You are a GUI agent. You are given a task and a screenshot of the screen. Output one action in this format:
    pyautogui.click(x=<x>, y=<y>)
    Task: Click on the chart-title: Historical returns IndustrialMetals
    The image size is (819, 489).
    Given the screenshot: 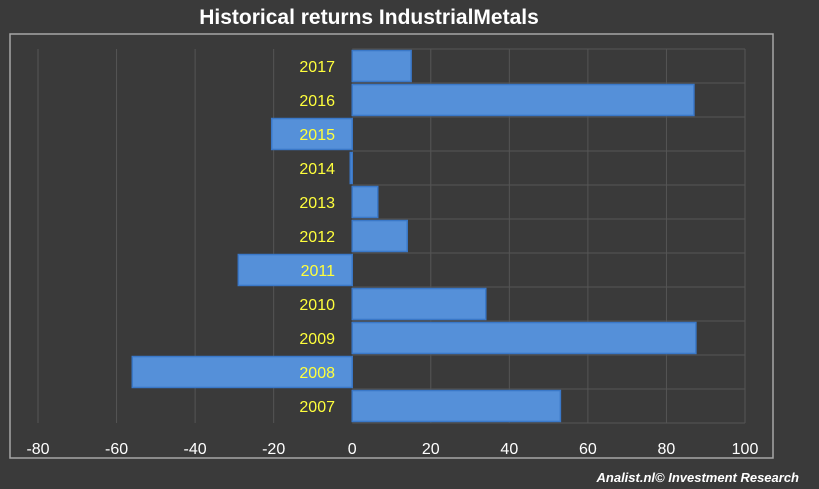 What is the action you would take?
    pyautogui.click(x=369, y=17)
    